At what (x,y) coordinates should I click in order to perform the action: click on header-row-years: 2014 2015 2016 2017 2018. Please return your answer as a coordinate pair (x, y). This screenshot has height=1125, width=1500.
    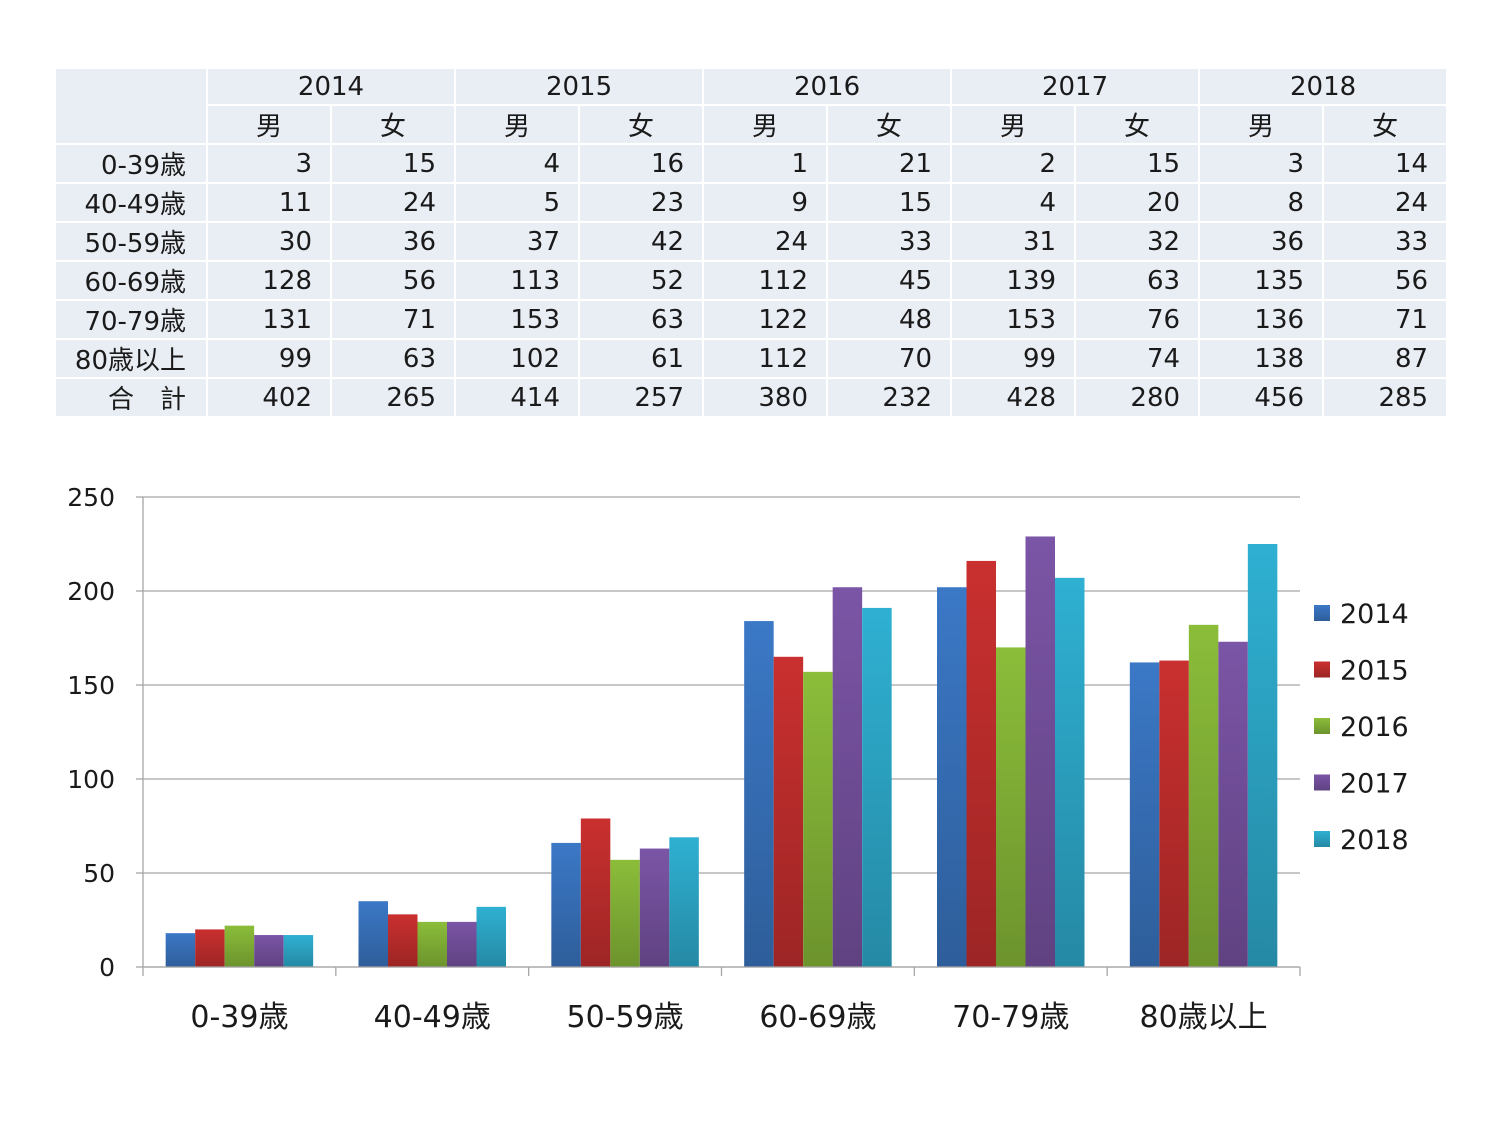
    Looking at the image, I should click on (751, 106).